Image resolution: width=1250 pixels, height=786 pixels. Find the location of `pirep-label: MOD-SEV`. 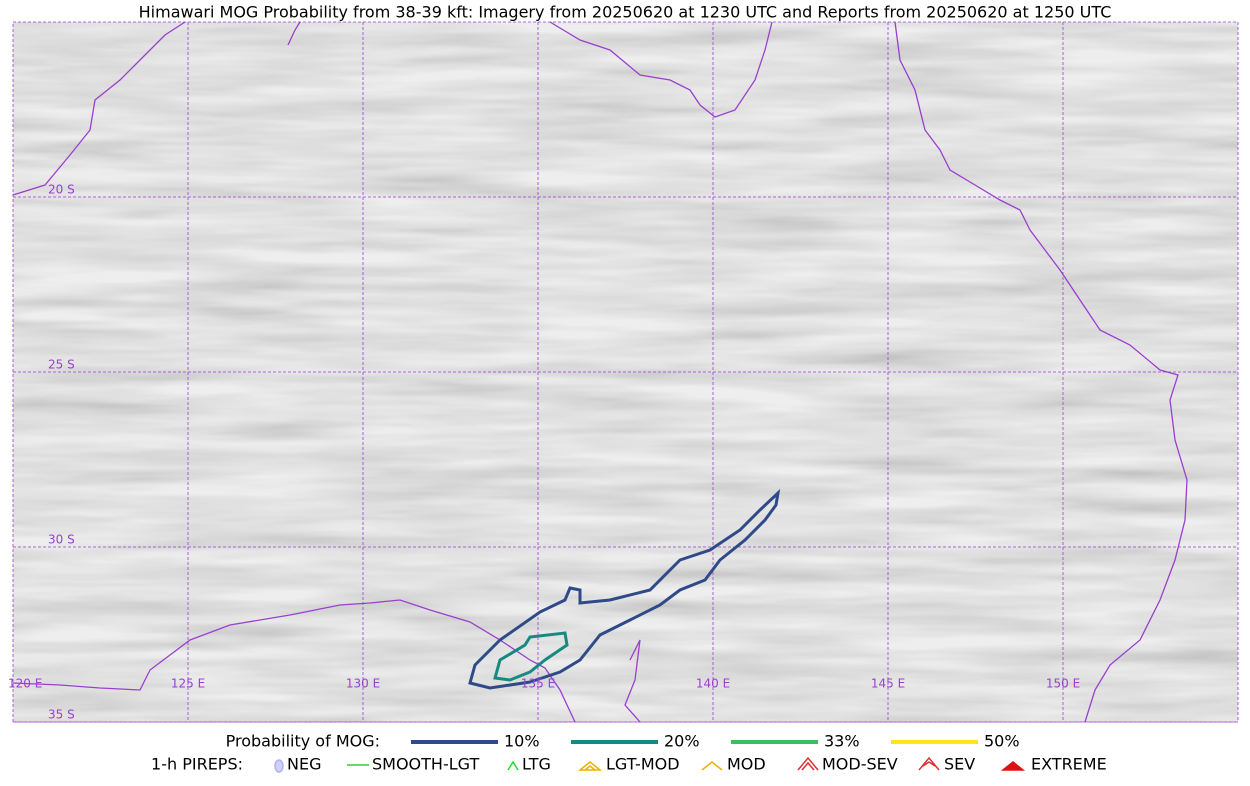

pirep-label: MOD-SEV is located at coordinates (860, 764).